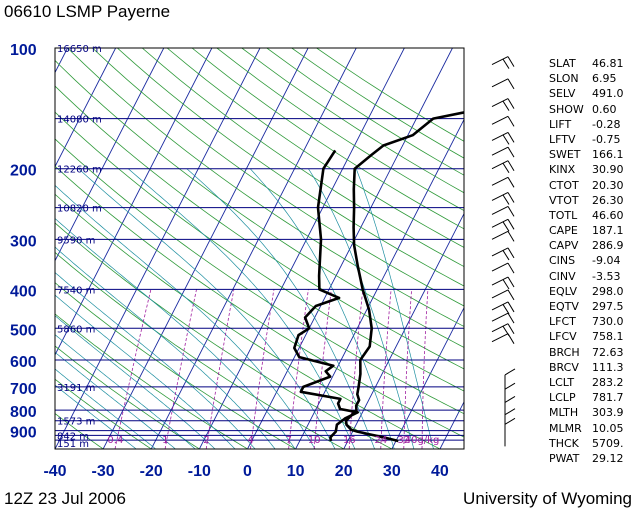  I want to click on index-key: CAPV, so click(564, 246).